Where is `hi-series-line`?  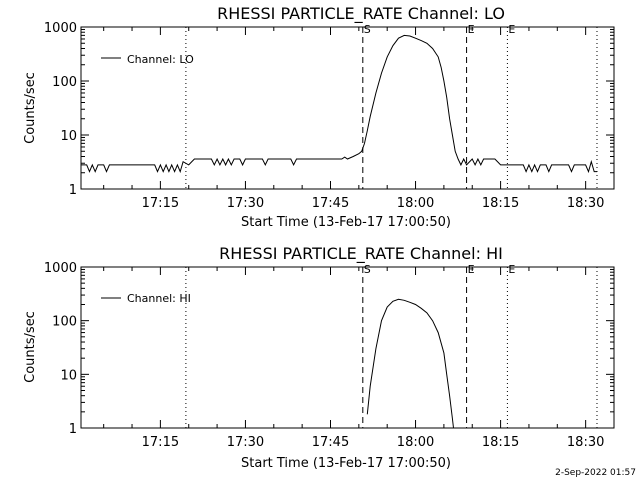 hi-series-line is located at coordinates (410, 363).